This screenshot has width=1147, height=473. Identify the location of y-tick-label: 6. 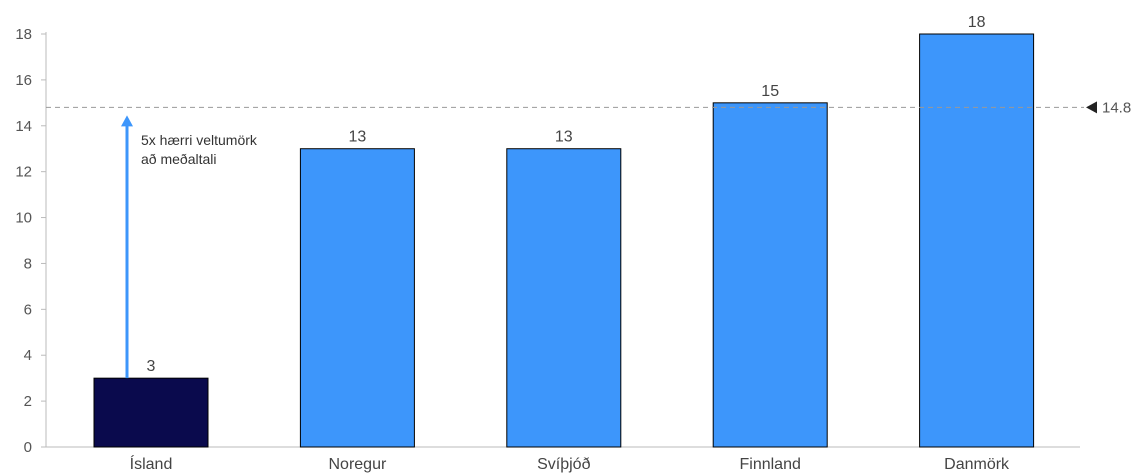
(28, 309).